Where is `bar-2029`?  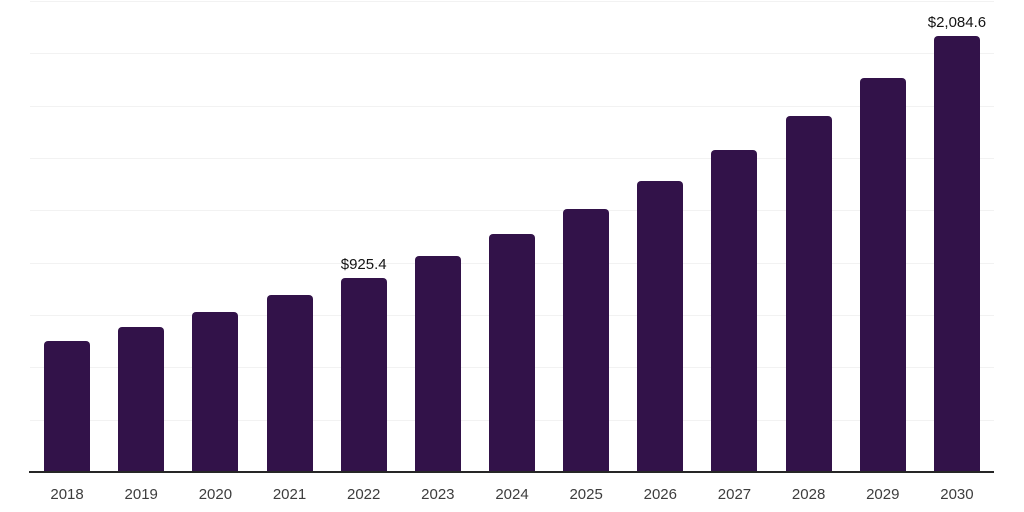
bar-2029 is located at coordinates (882, 275).